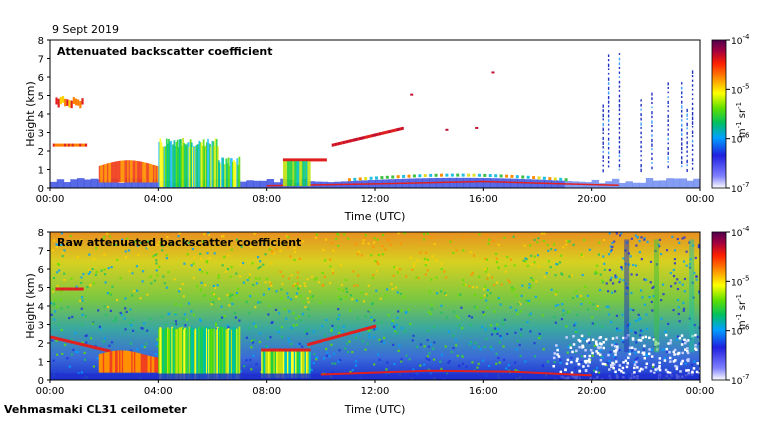  What do you see at coordinates (30, 306) in the screenshot?
I see `y-axis-label-bottom: Height (km)` at bounding box center [30, 306].